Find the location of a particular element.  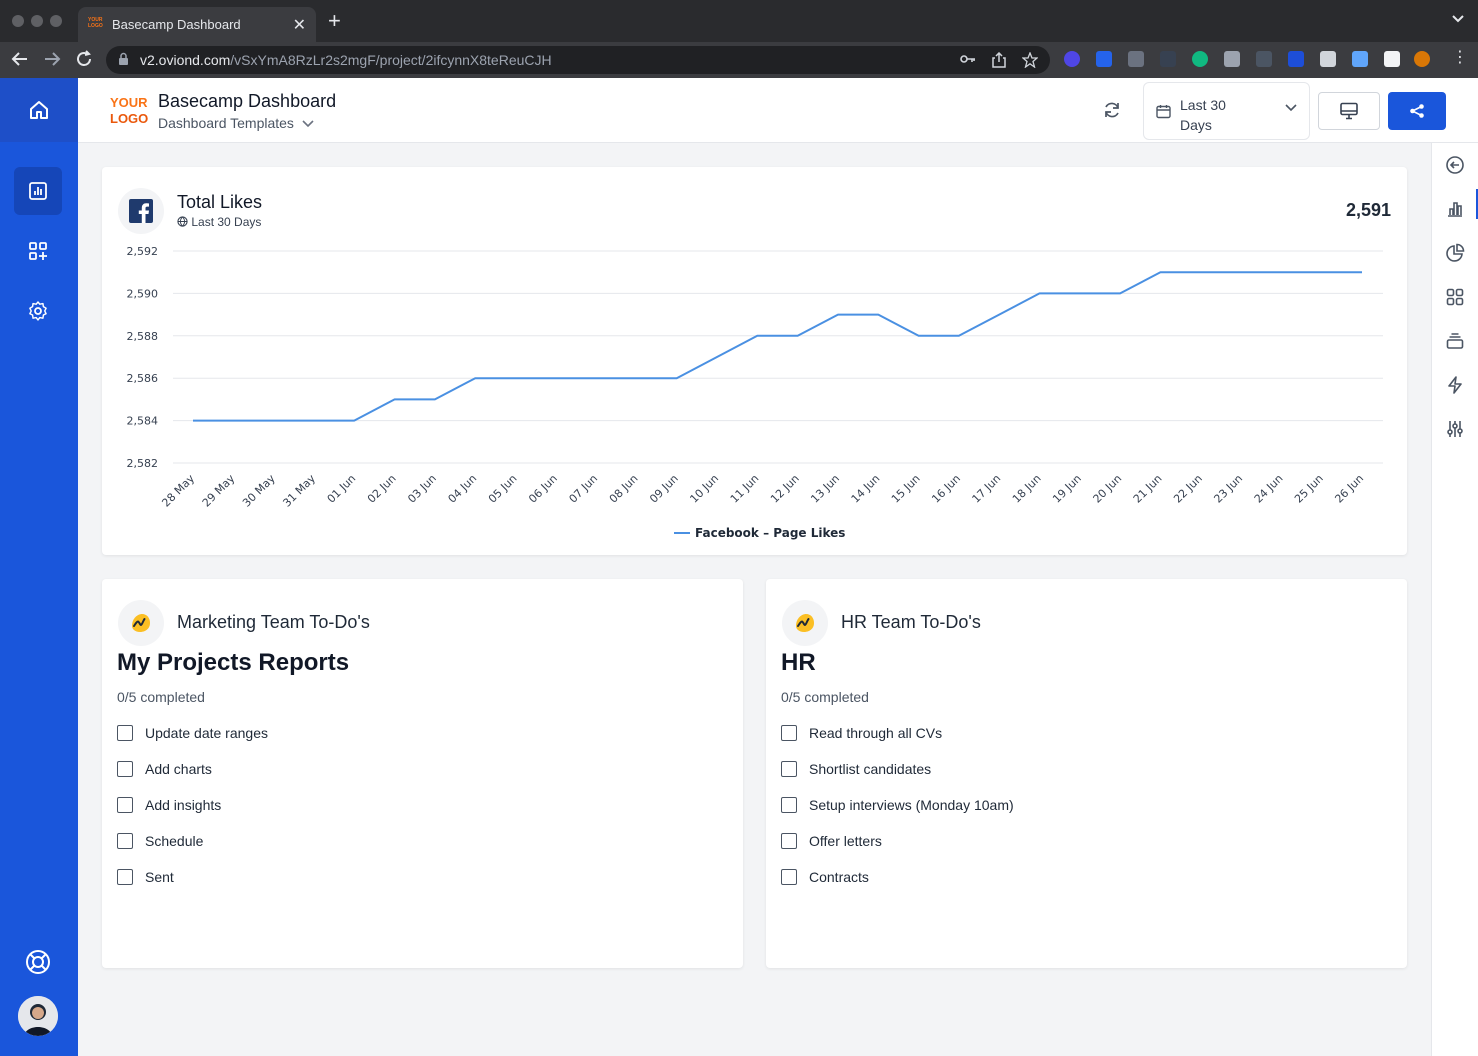

y-tick-label: 2,586 is located at coordinates (143, 378).